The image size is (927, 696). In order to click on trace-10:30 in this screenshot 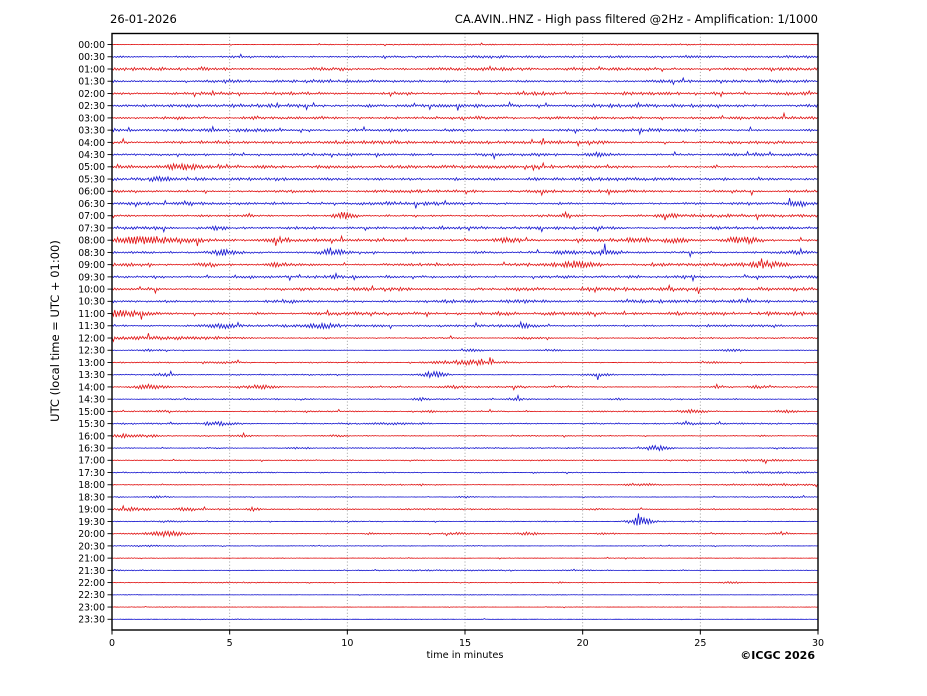, I will do `click(464, 301)`.